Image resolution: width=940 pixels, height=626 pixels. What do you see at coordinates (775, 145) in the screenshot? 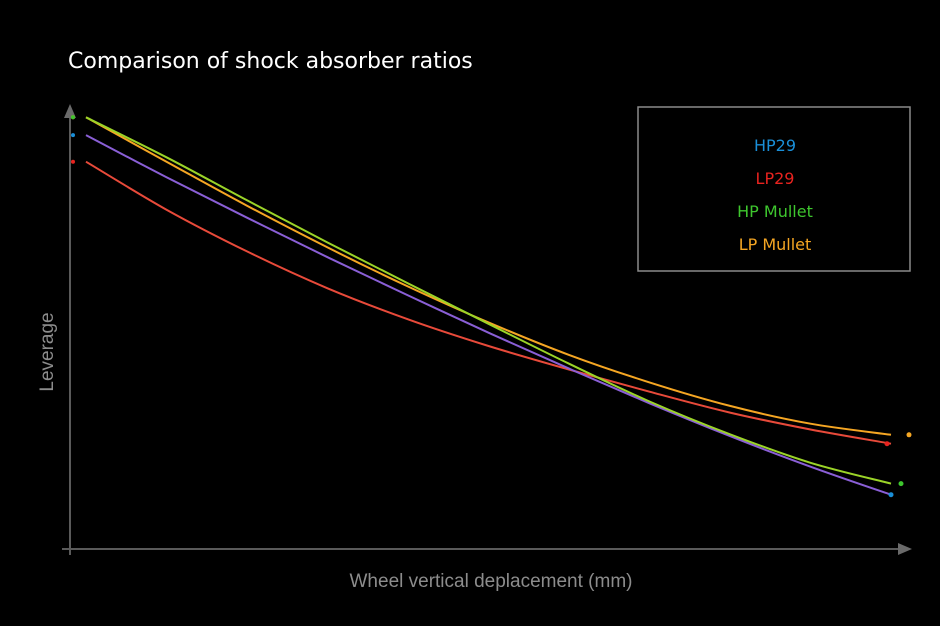
I see `legend-entry-hp29: HP29` at bounding box center [775, 145].